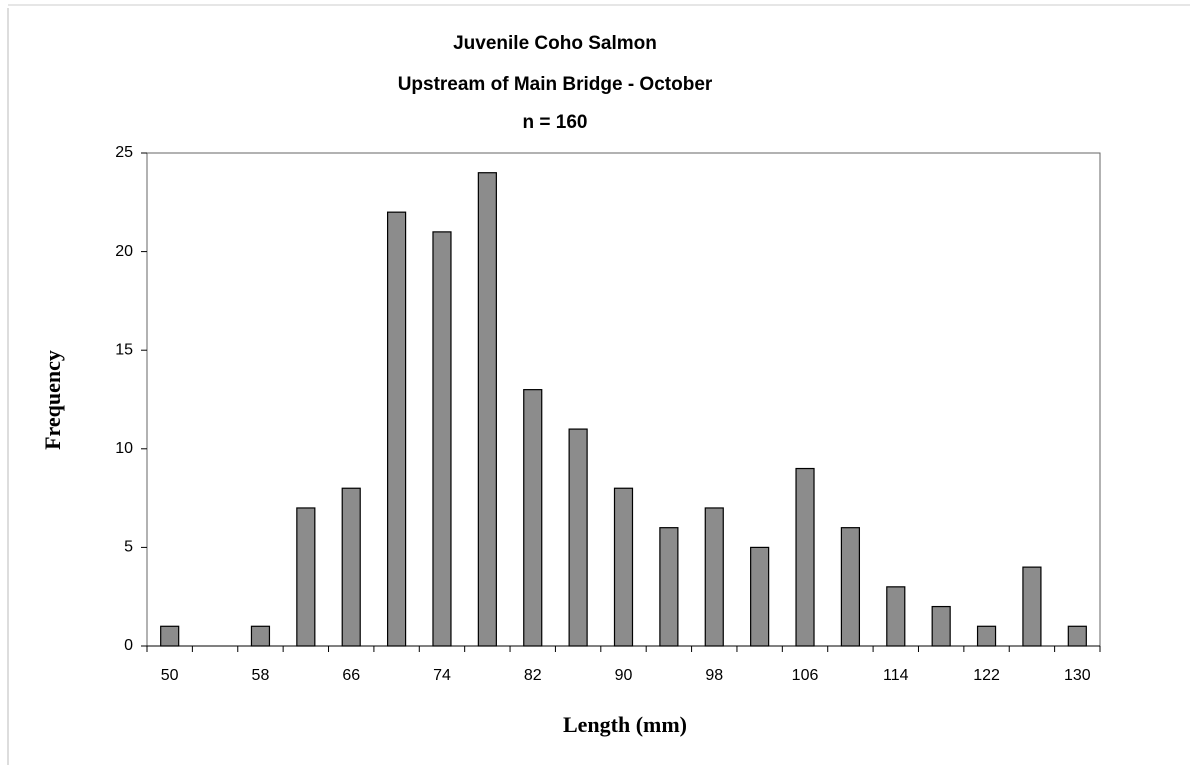  What do you see at coordinates (351, 675) in the screenshot?
I see `x-tick-label: 66` at bounding box center [351, 675].